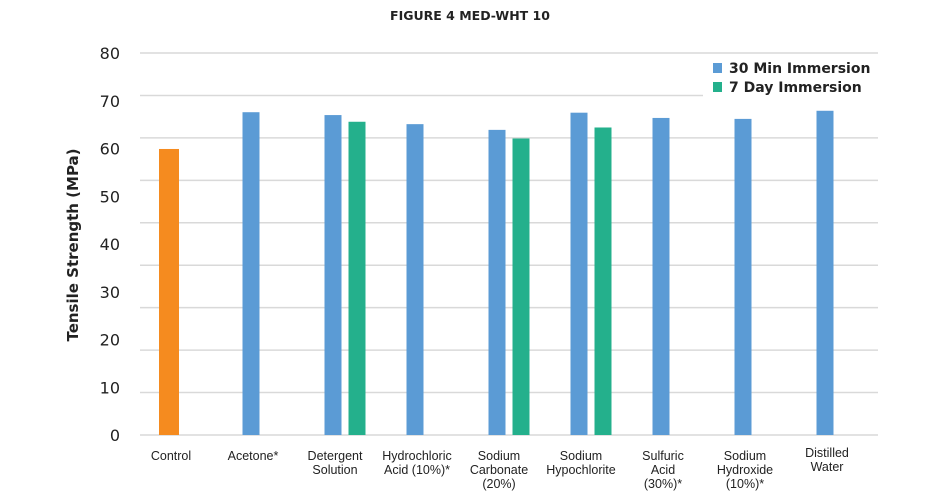 The image size is (940, 494). Describe the element at coordinates (717, 87) in the screenshot. I see `legend-swatch-7-day` at that location.